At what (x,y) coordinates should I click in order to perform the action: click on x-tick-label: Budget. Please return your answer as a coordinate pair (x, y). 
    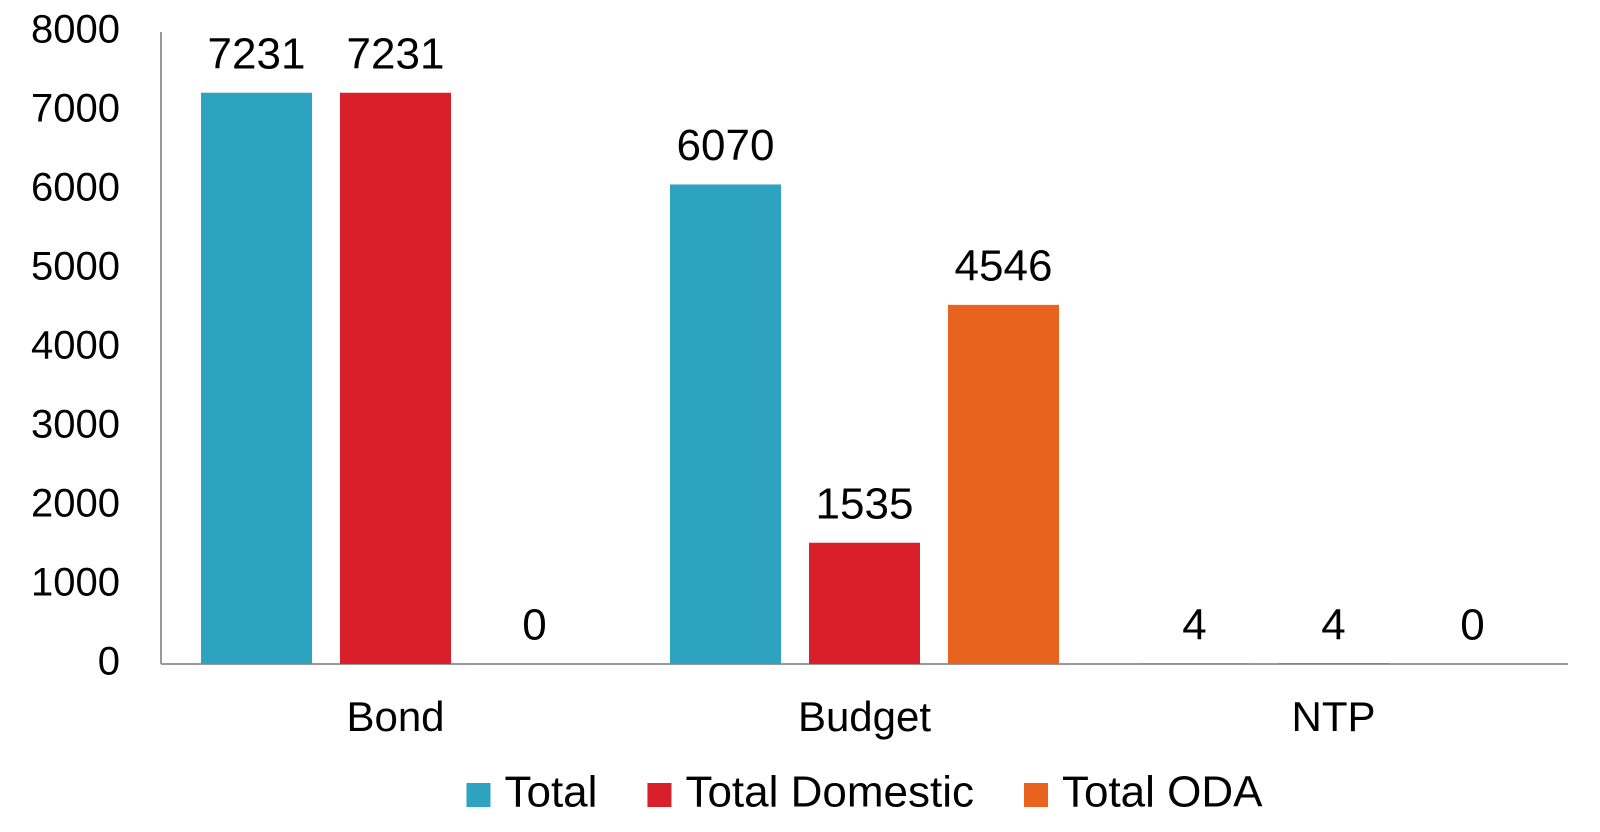
    Looking at the image, I should click on (864, 716).